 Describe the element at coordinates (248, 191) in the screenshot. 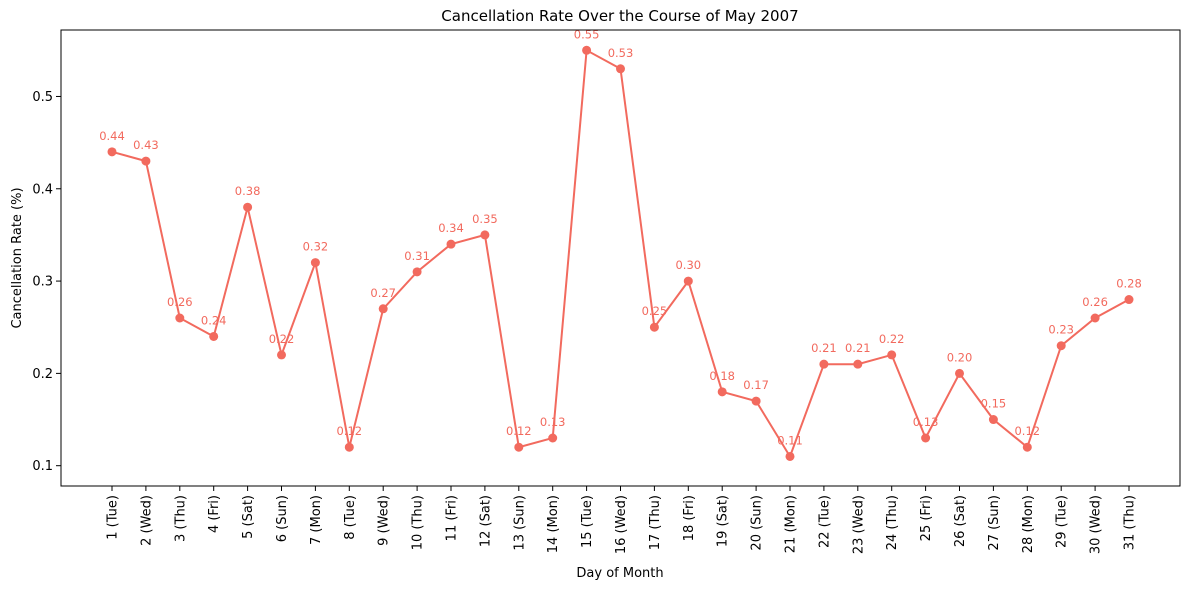

I see `data-label: 0.38` at that location.